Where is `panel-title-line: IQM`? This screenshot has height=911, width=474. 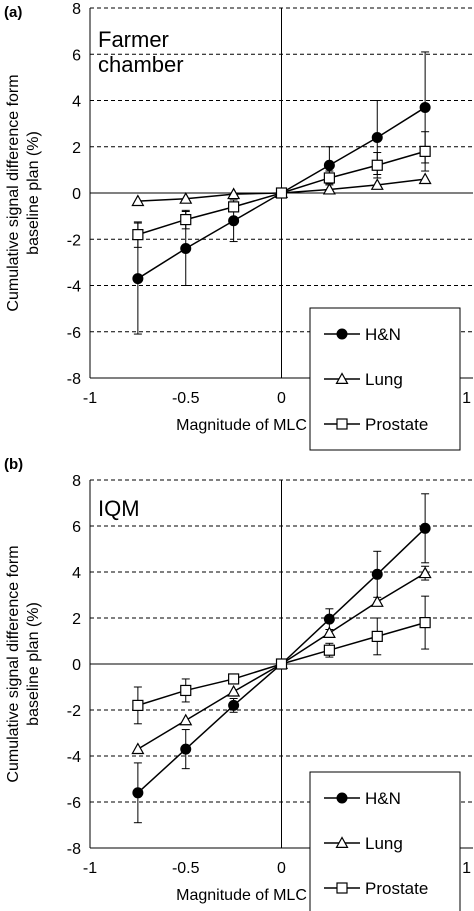
panel-title-line: IQM is located at coordinates (119, 508).